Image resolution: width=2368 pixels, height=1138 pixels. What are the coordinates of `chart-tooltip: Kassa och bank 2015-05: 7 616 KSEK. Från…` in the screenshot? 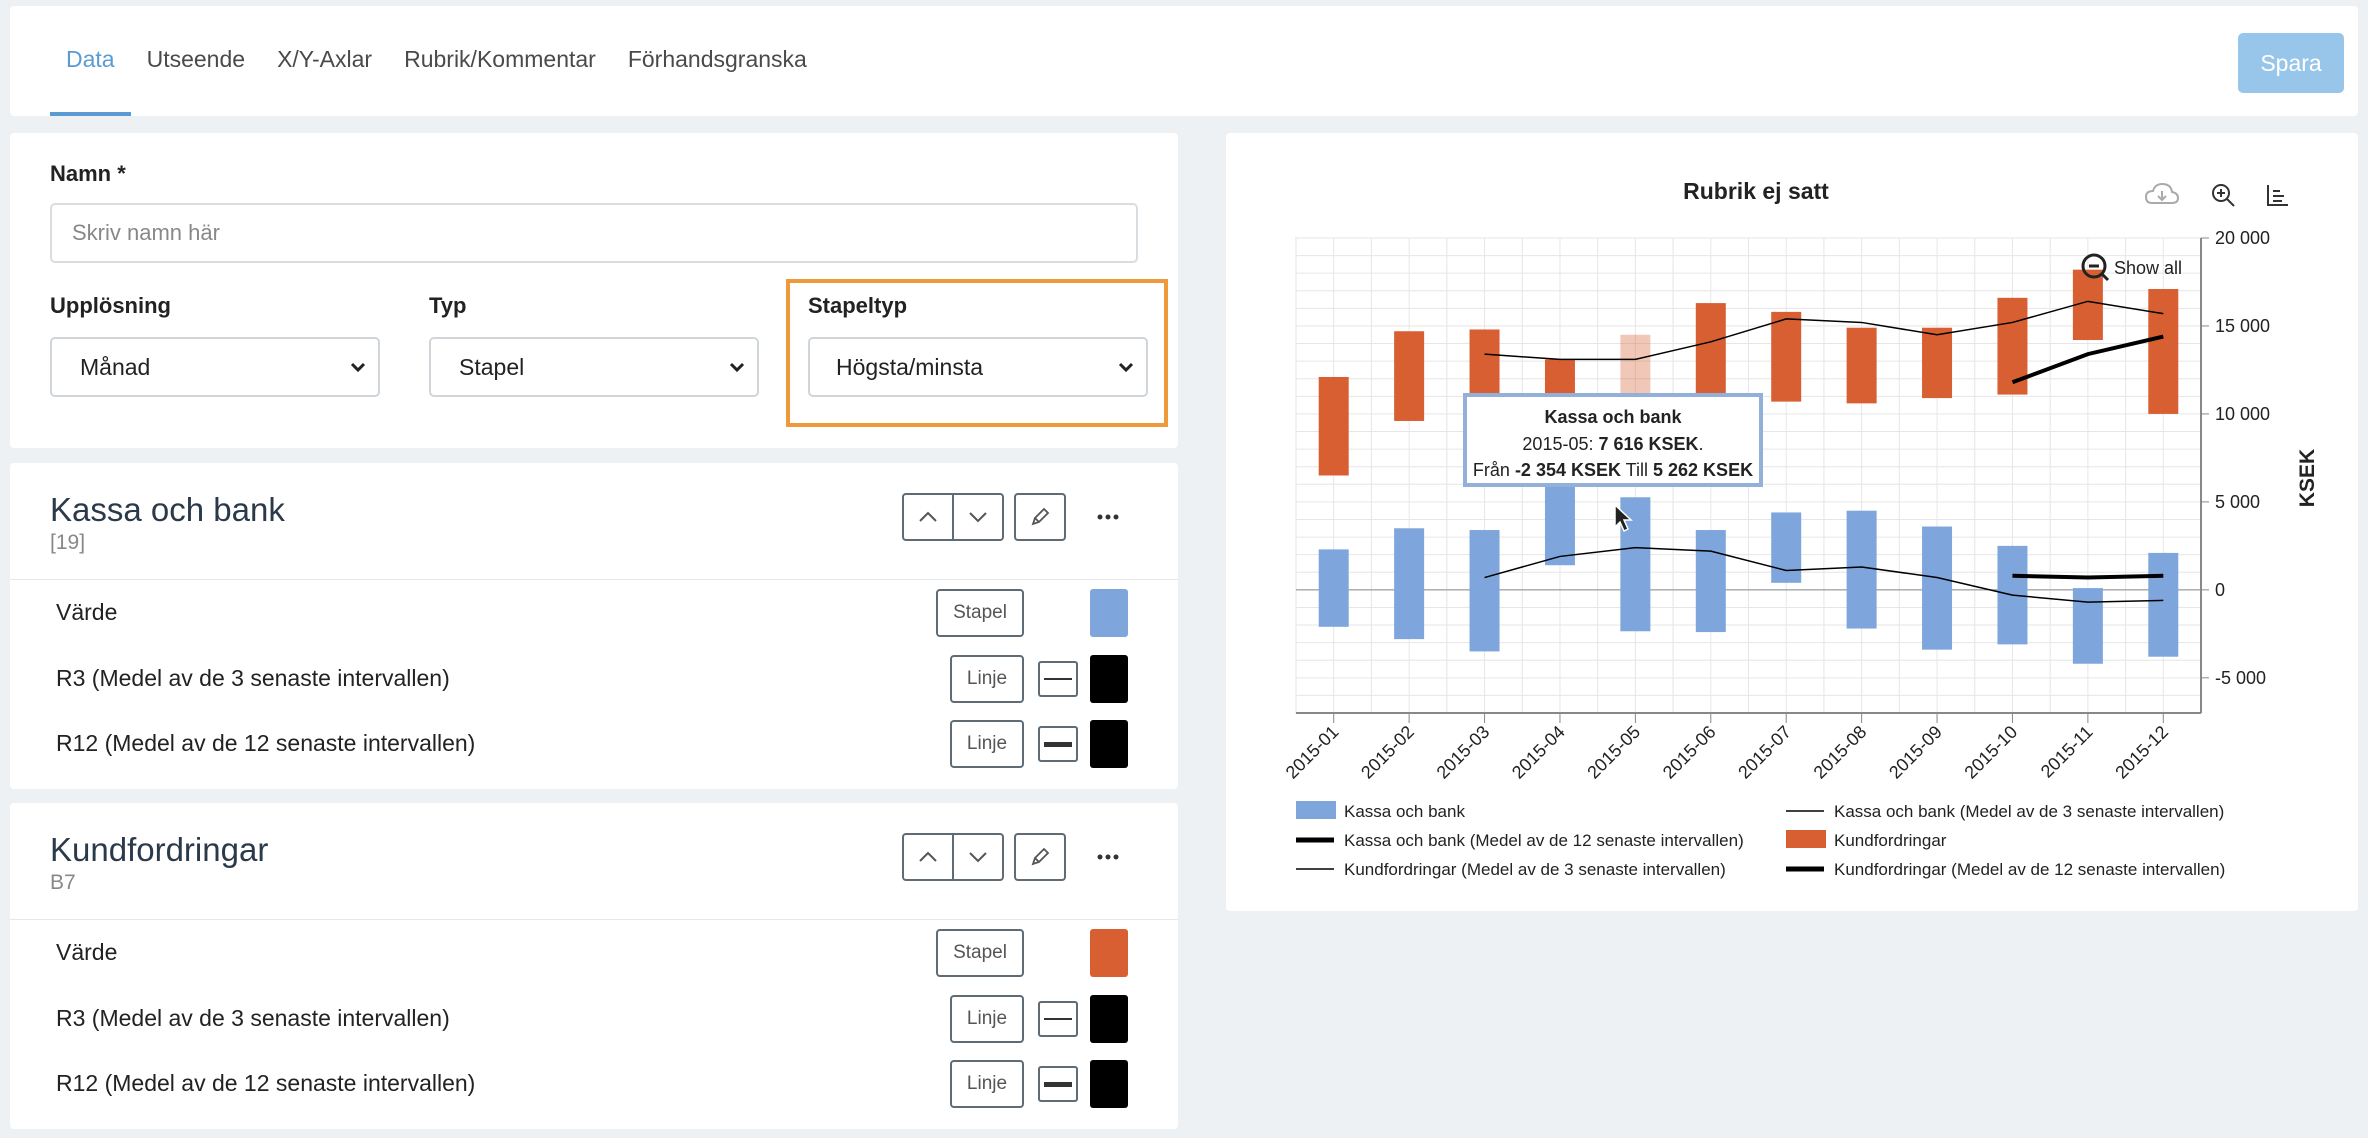 It's located at (1613, 440).